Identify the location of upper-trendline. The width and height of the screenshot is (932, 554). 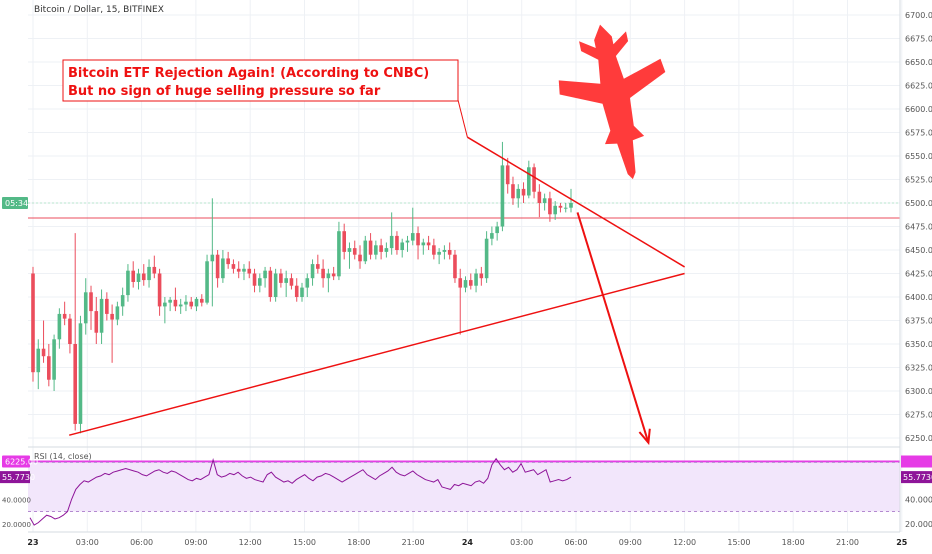
(576, 202).